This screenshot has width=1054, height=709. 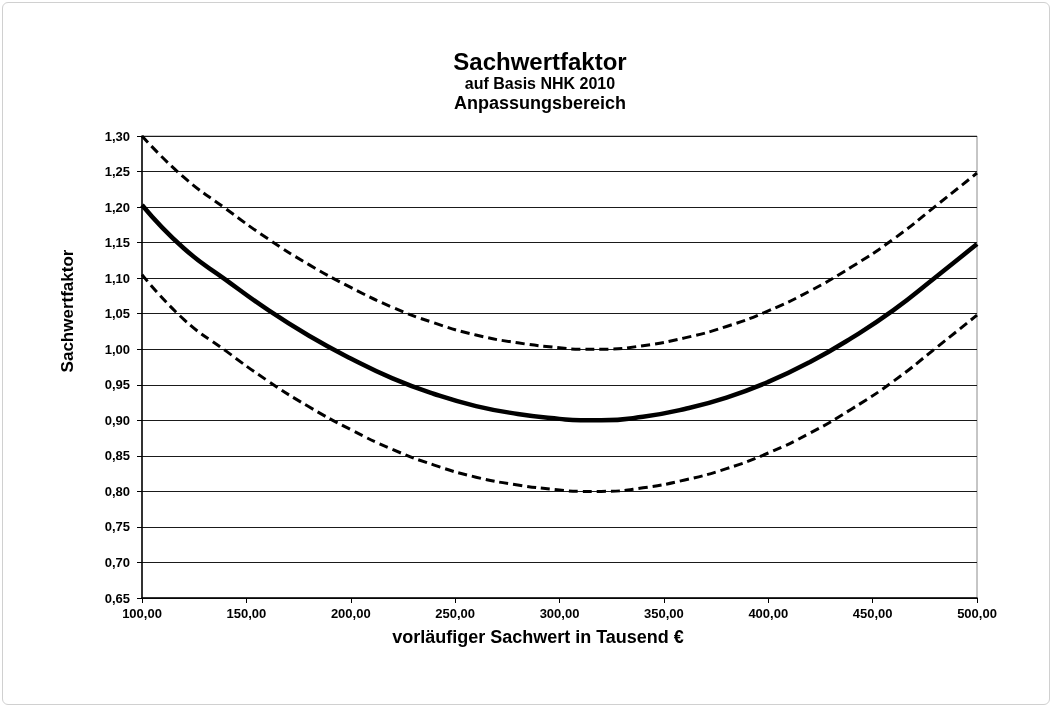 I want to click on x-tick-label: 150,00, so click(x=246, y=613).